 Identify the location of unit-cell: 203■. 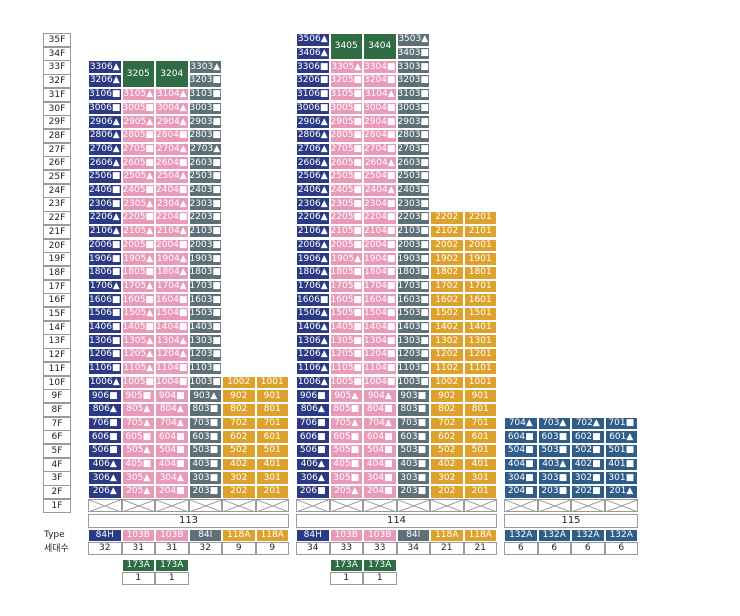
(413, 492).